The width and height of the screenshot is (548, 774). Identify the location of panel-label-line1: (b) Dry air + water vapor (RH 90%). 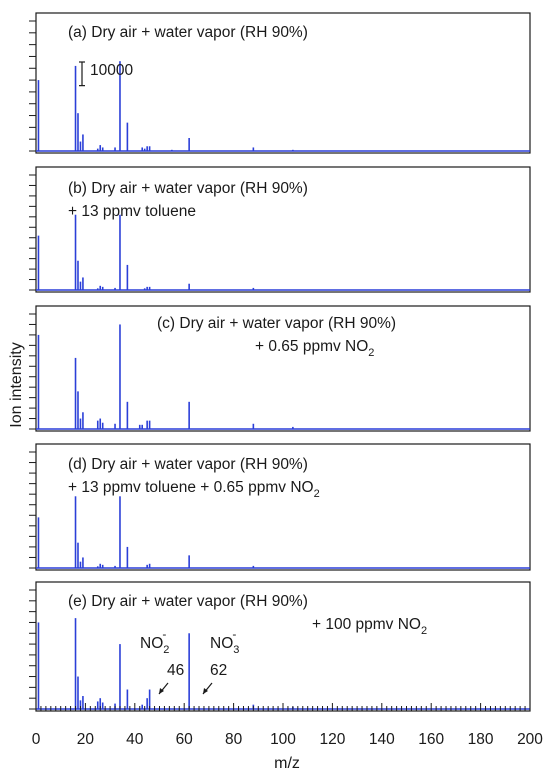
(188, 188).